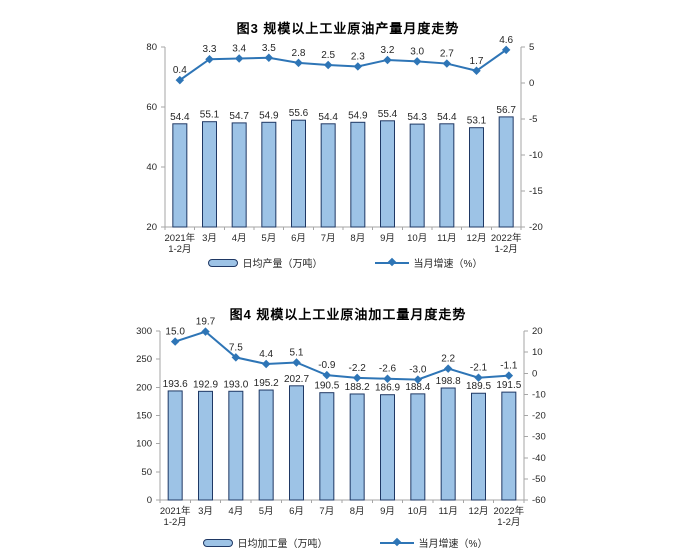  I want to click on line-value-label: 3.0, so click(417, 51).